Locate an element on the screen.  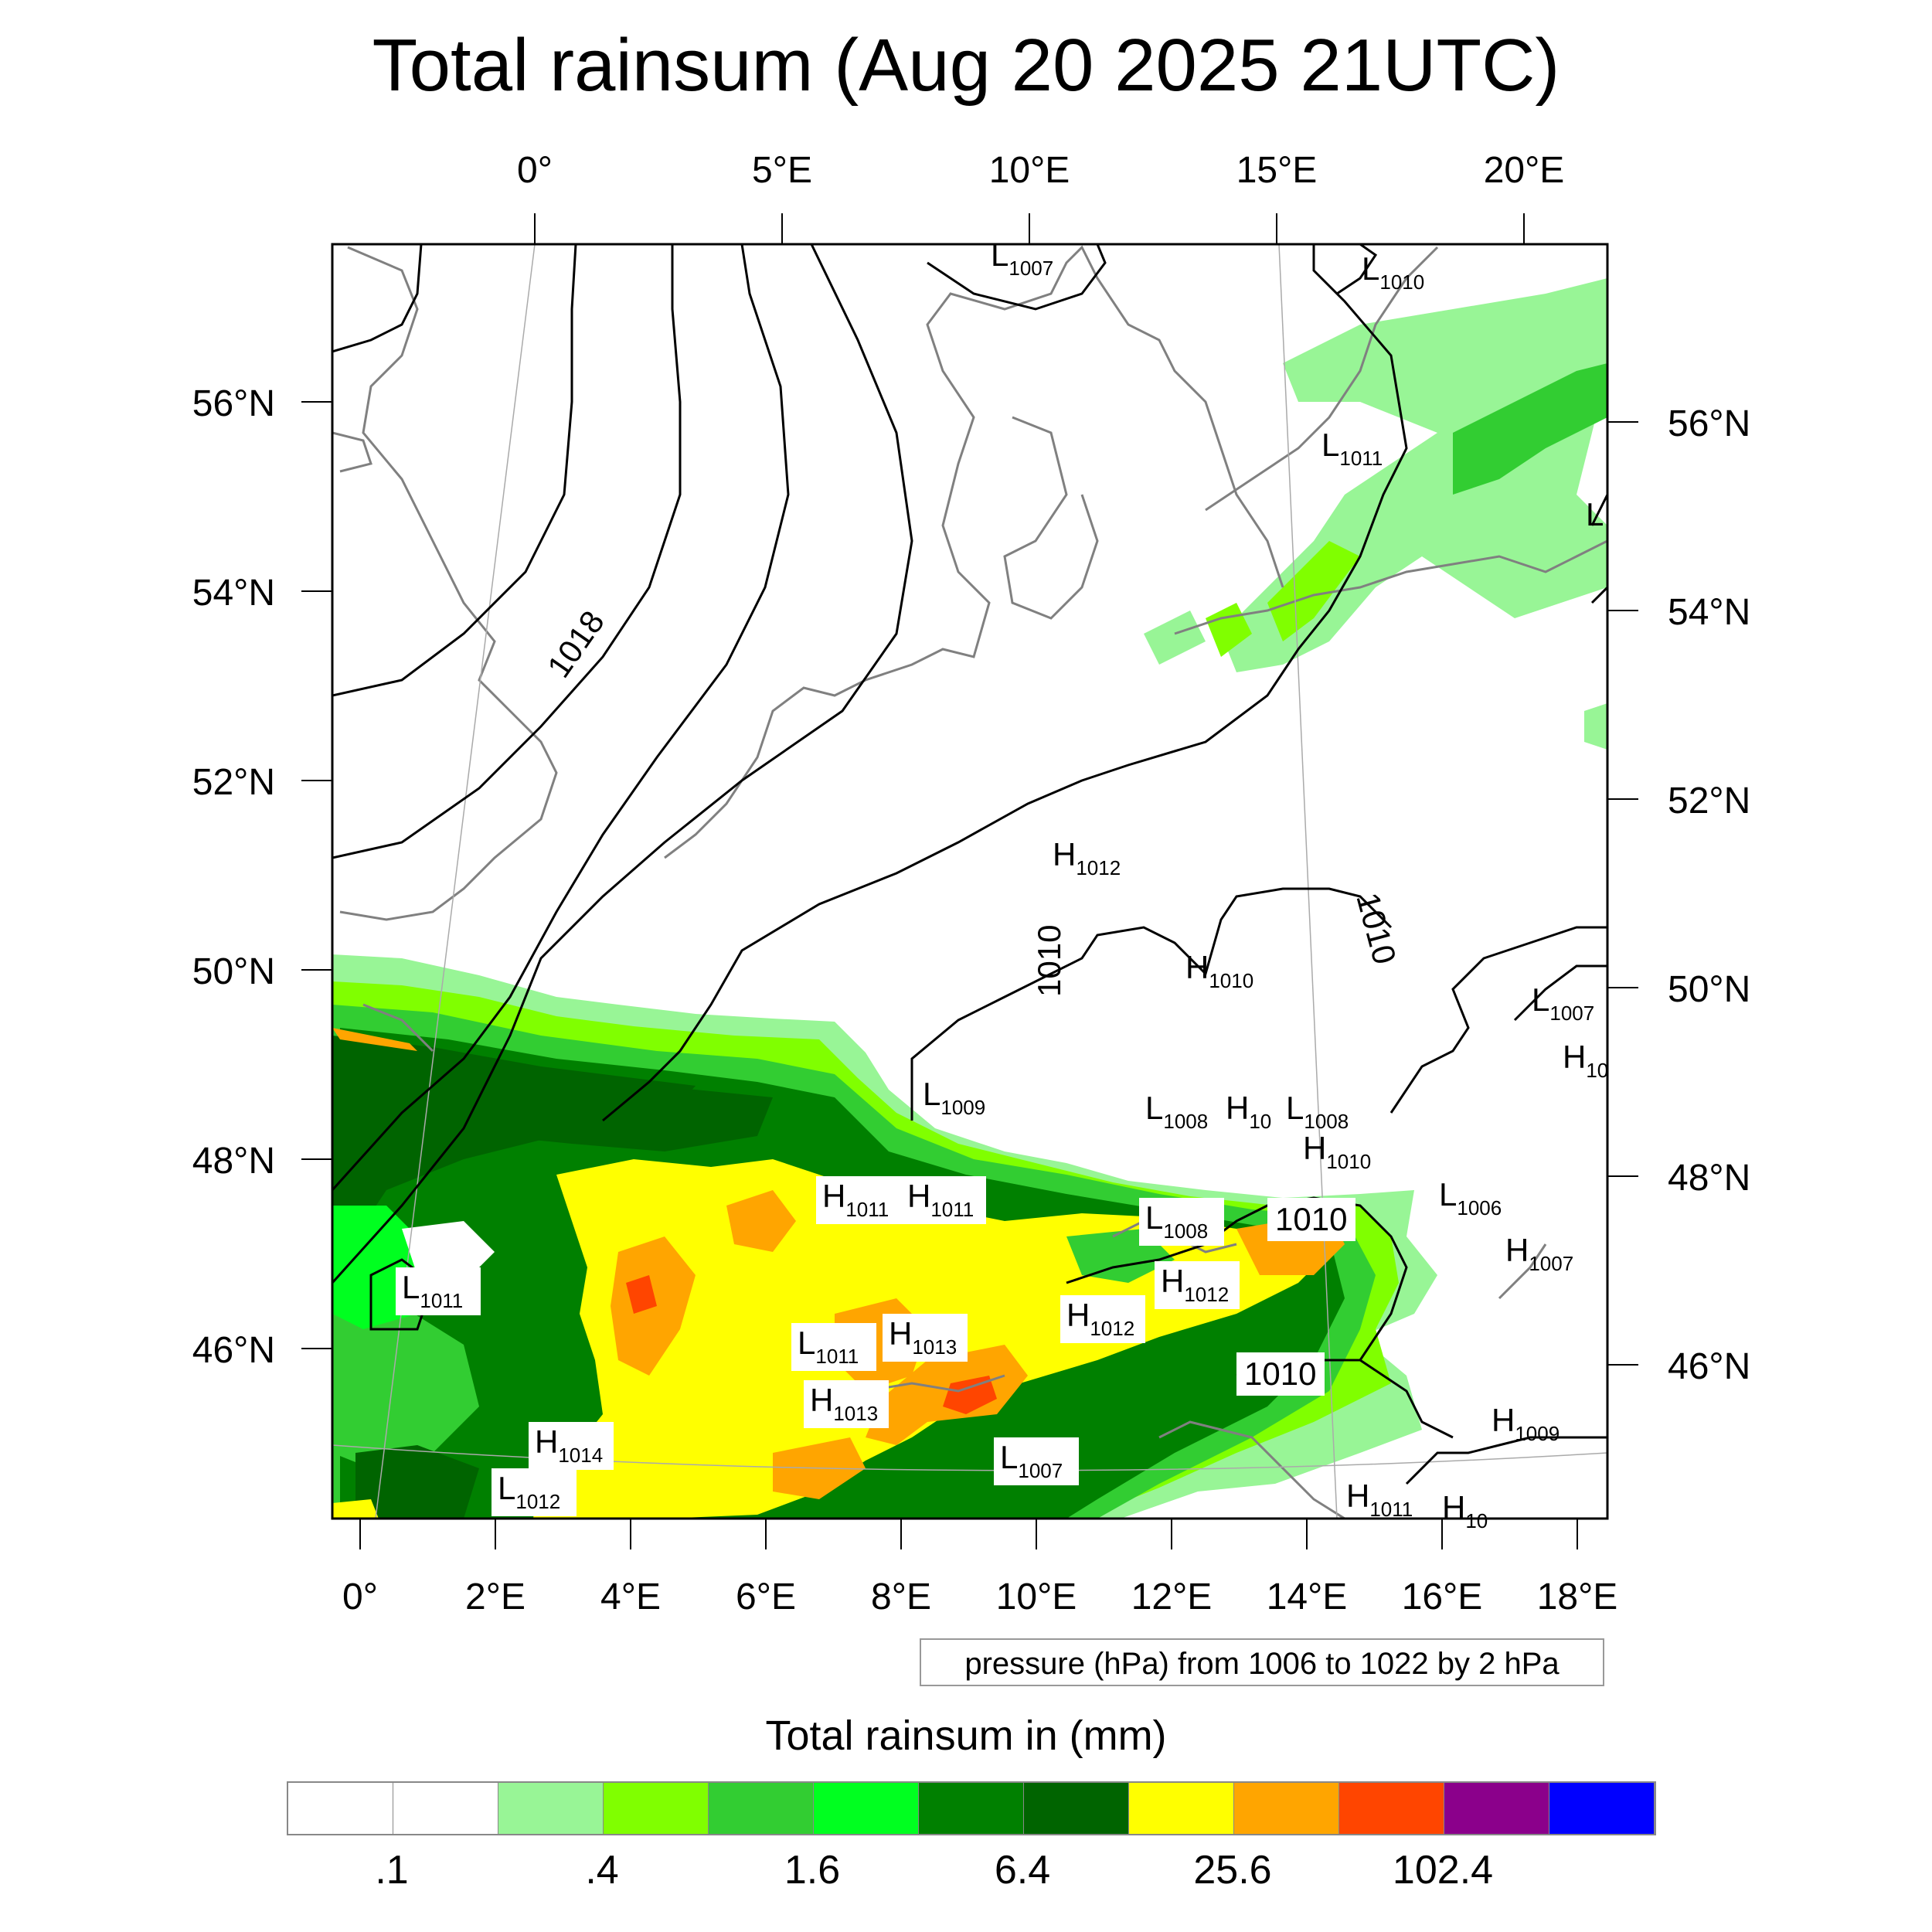
svg-text: L1010 is located at coordinates (1393, 272).